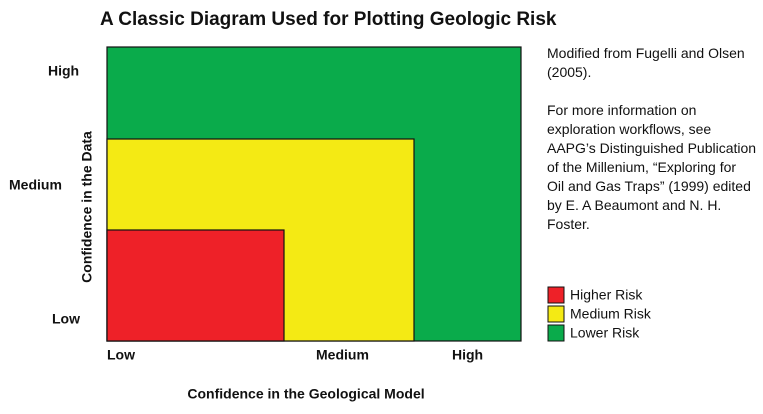 This screenshot has width=763, height=414. Describe the element at coordinates (605, 333) in the screenshot. I see `legend-label: Lower Risk` at that location.